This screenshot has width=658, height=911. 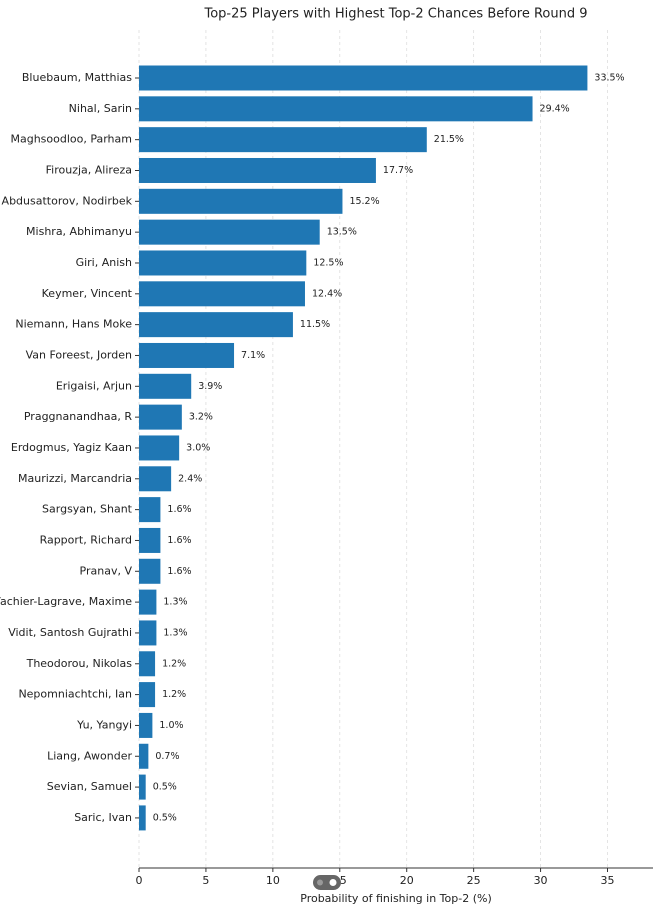 I want to click on y-tick-label: Praggnanandhaa, R, so click(x=78, y=416).